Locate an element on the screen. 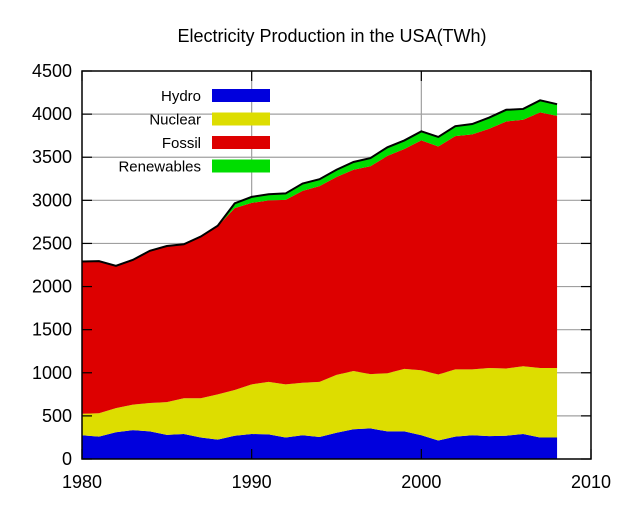 The width and height of the screenshot is (619, 506). x-tick-label: 1980 is located at coordinates (82, 482).